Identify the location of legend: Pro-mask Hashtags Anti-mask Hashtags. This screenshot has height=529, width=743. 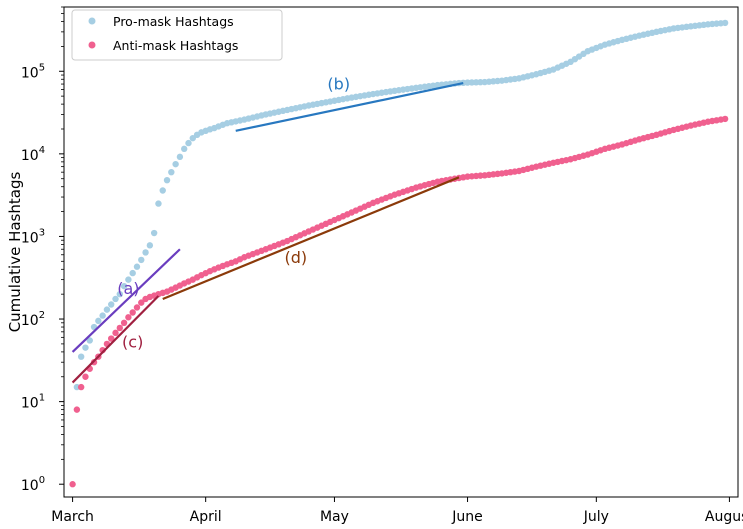
(177, 35).